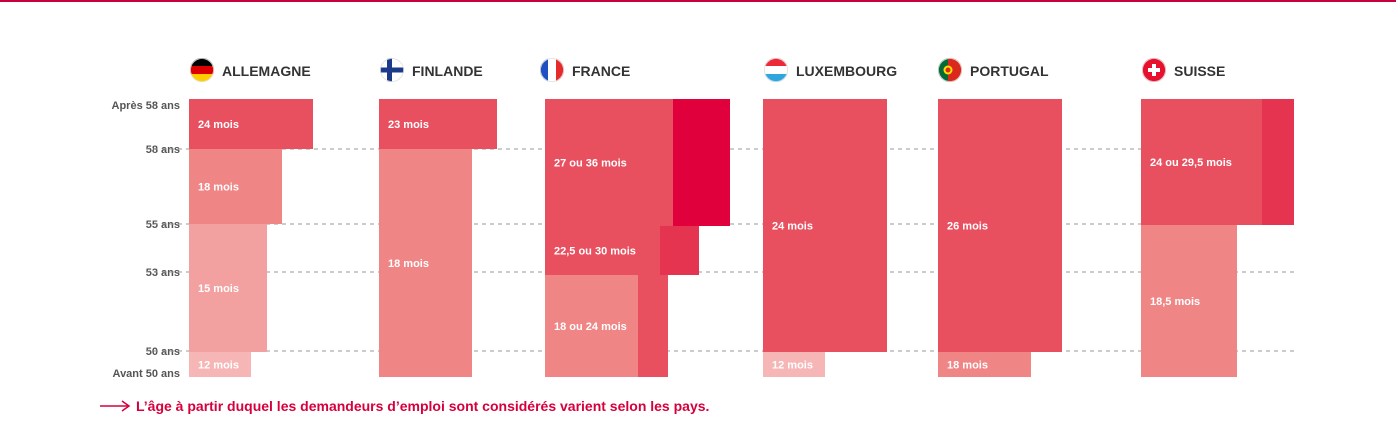  What do you see at coordinates (950, 70) in the screenshot?
I see `portugal-flag-icon` at bounding box center [950, 70].